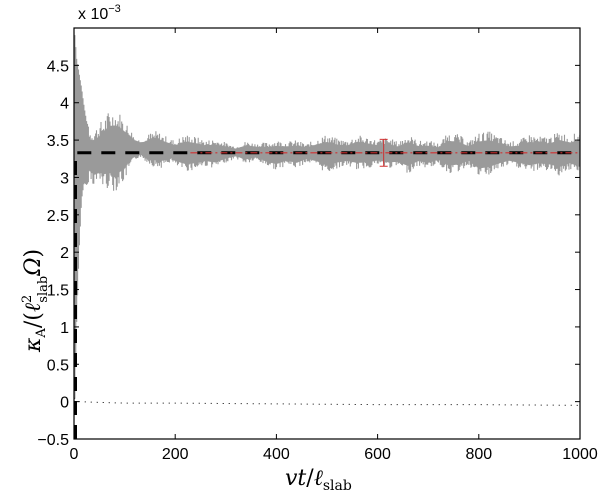 The width and height of the screenshot is (600, 493). What do you see at coordinates (99, 13) in the screenshot?
I see `y-multiplier-label: x 10−3` at bounding box center [99, 13].